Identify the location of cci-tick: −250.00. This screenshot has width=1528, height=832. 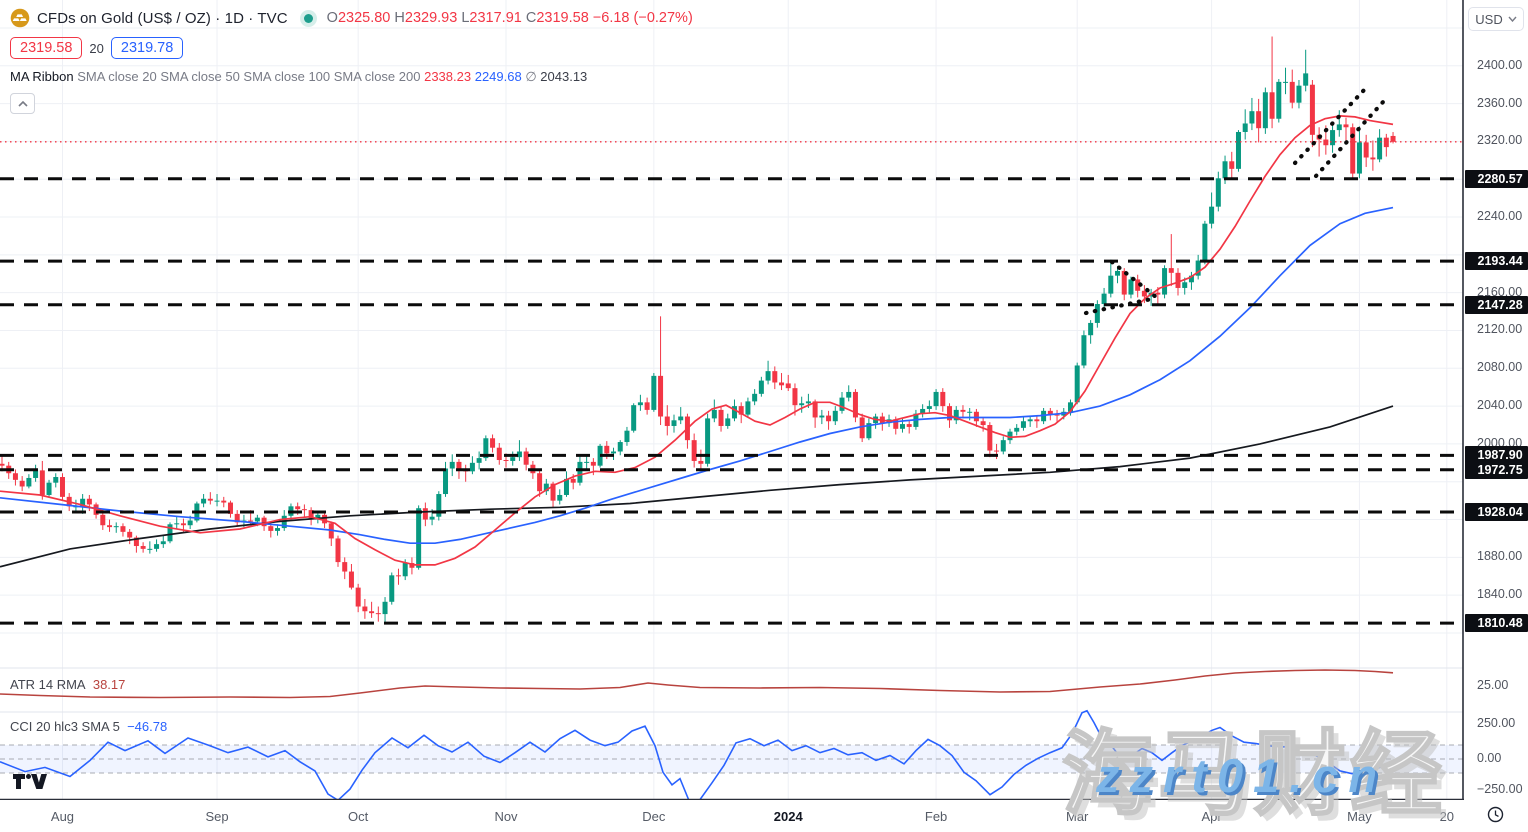
(1500, 789).